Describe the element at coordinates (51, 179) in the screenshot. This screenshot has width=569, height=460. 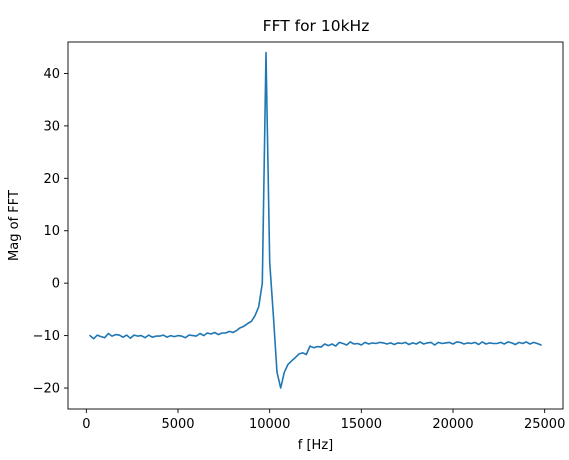
I see `y-tick-label: 20` at that location.